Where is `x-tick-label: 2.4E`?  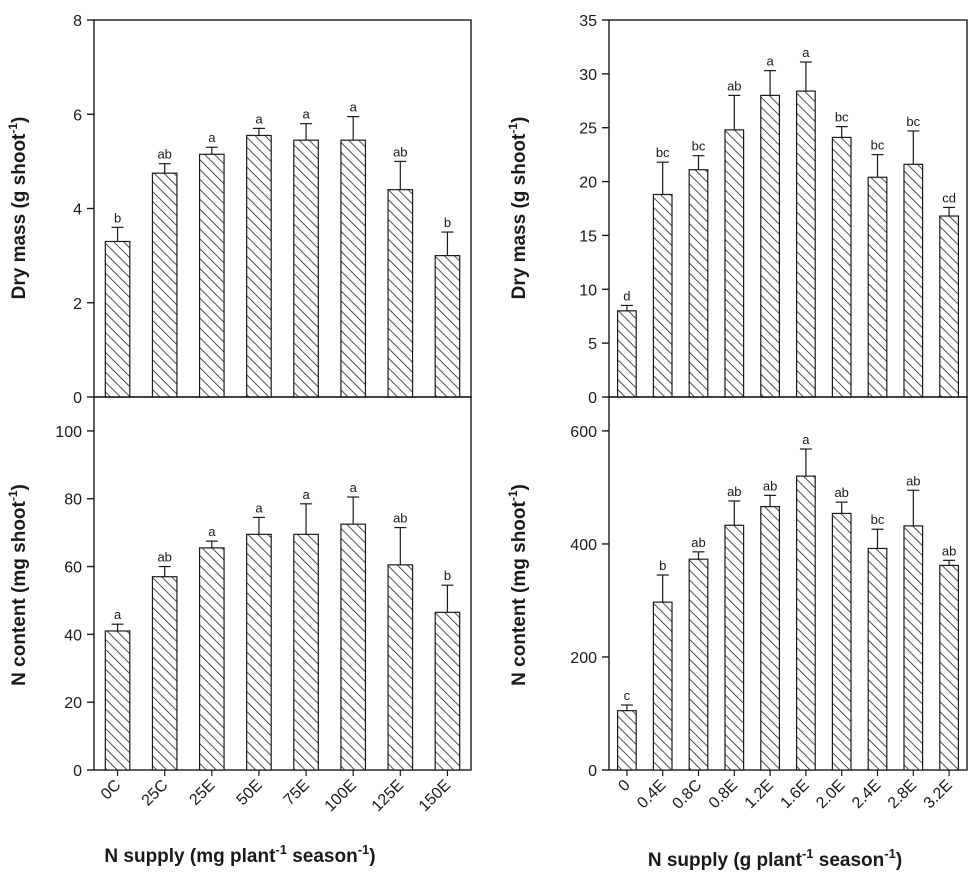
x-tick-label: 2.4E is located at coordinates (866, 794).